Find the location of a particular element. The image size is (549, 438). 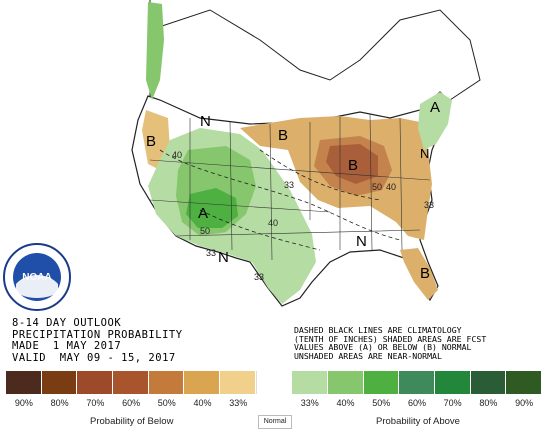

label-below-florida: B is located at coordinates (425, 273).